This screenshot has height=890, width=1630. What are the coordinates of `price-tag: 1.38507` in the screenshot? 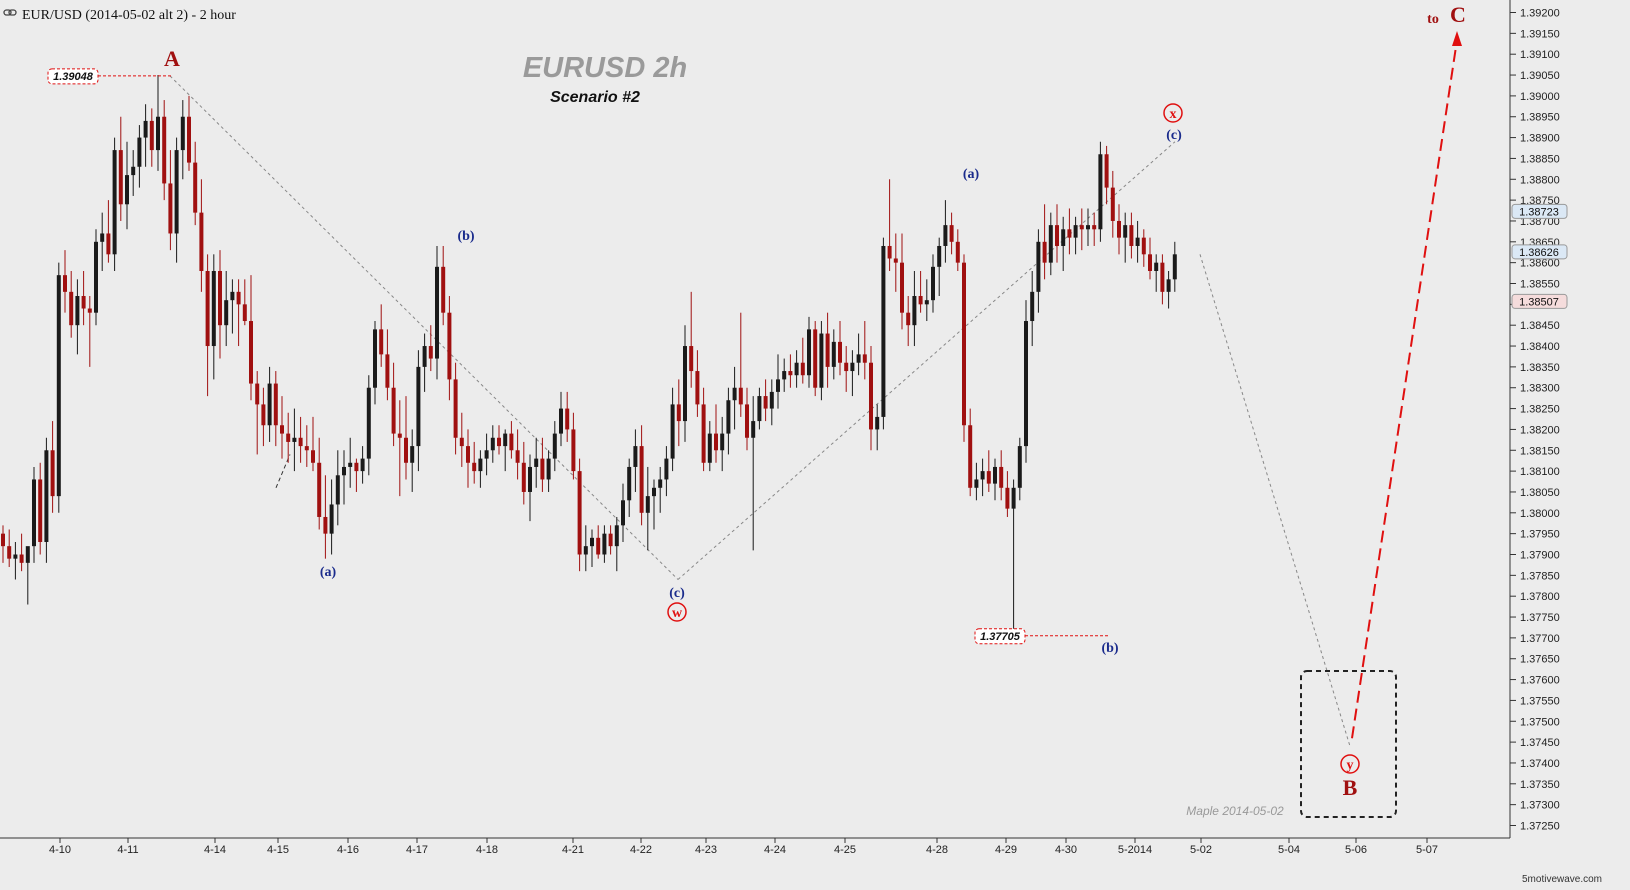 It's located at (1539, 301).